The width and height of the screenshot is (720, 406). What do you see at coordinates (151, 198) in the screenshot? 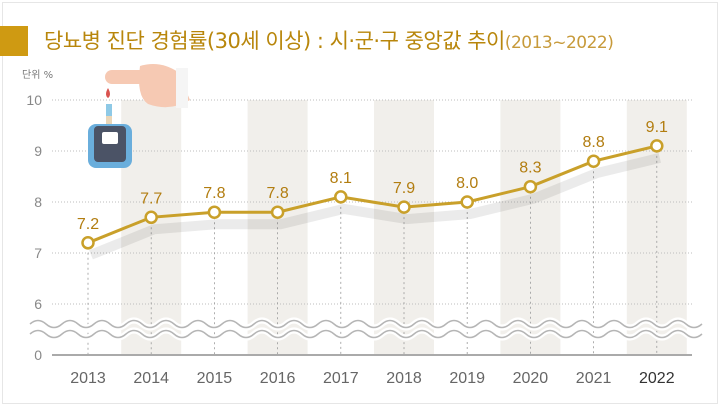
I see `data-label: 7.7` at bounding box center [151, 198].